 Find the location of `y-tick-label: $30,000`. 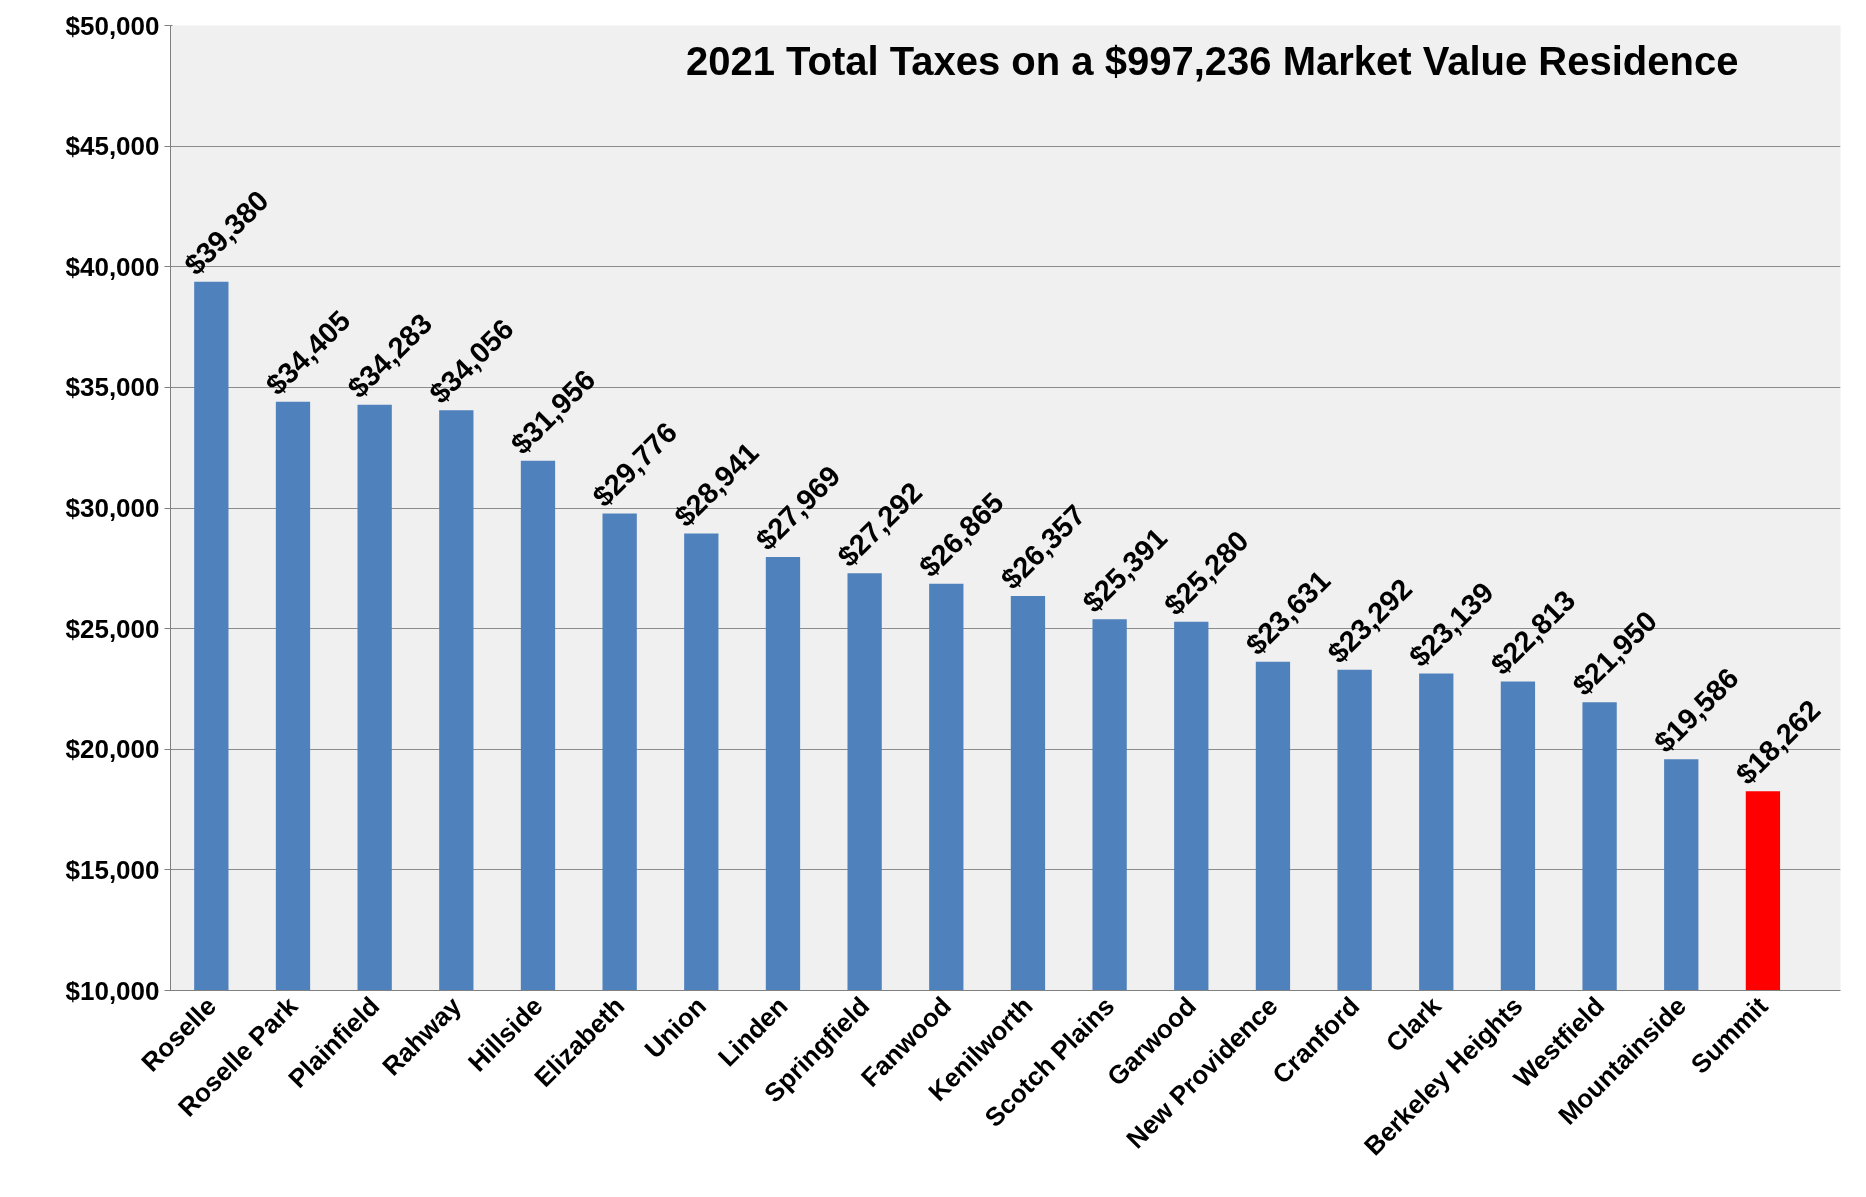

y-tick-label: $30,000 is located at coordinates (112, 508).